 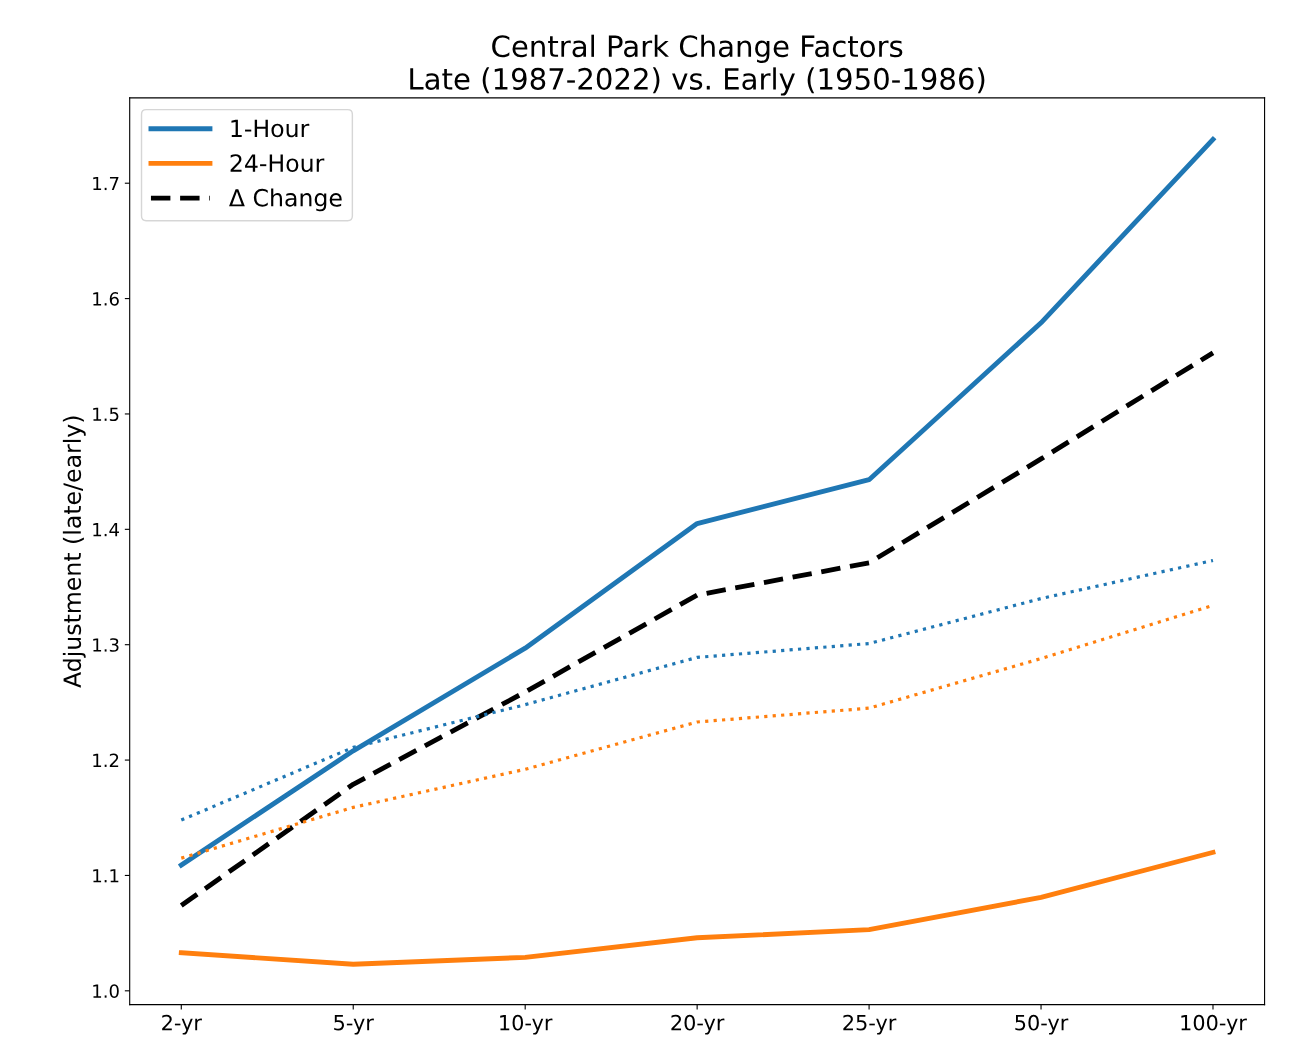 I want to click on y-tick-label: 1.5, so click(x=106, y=414).